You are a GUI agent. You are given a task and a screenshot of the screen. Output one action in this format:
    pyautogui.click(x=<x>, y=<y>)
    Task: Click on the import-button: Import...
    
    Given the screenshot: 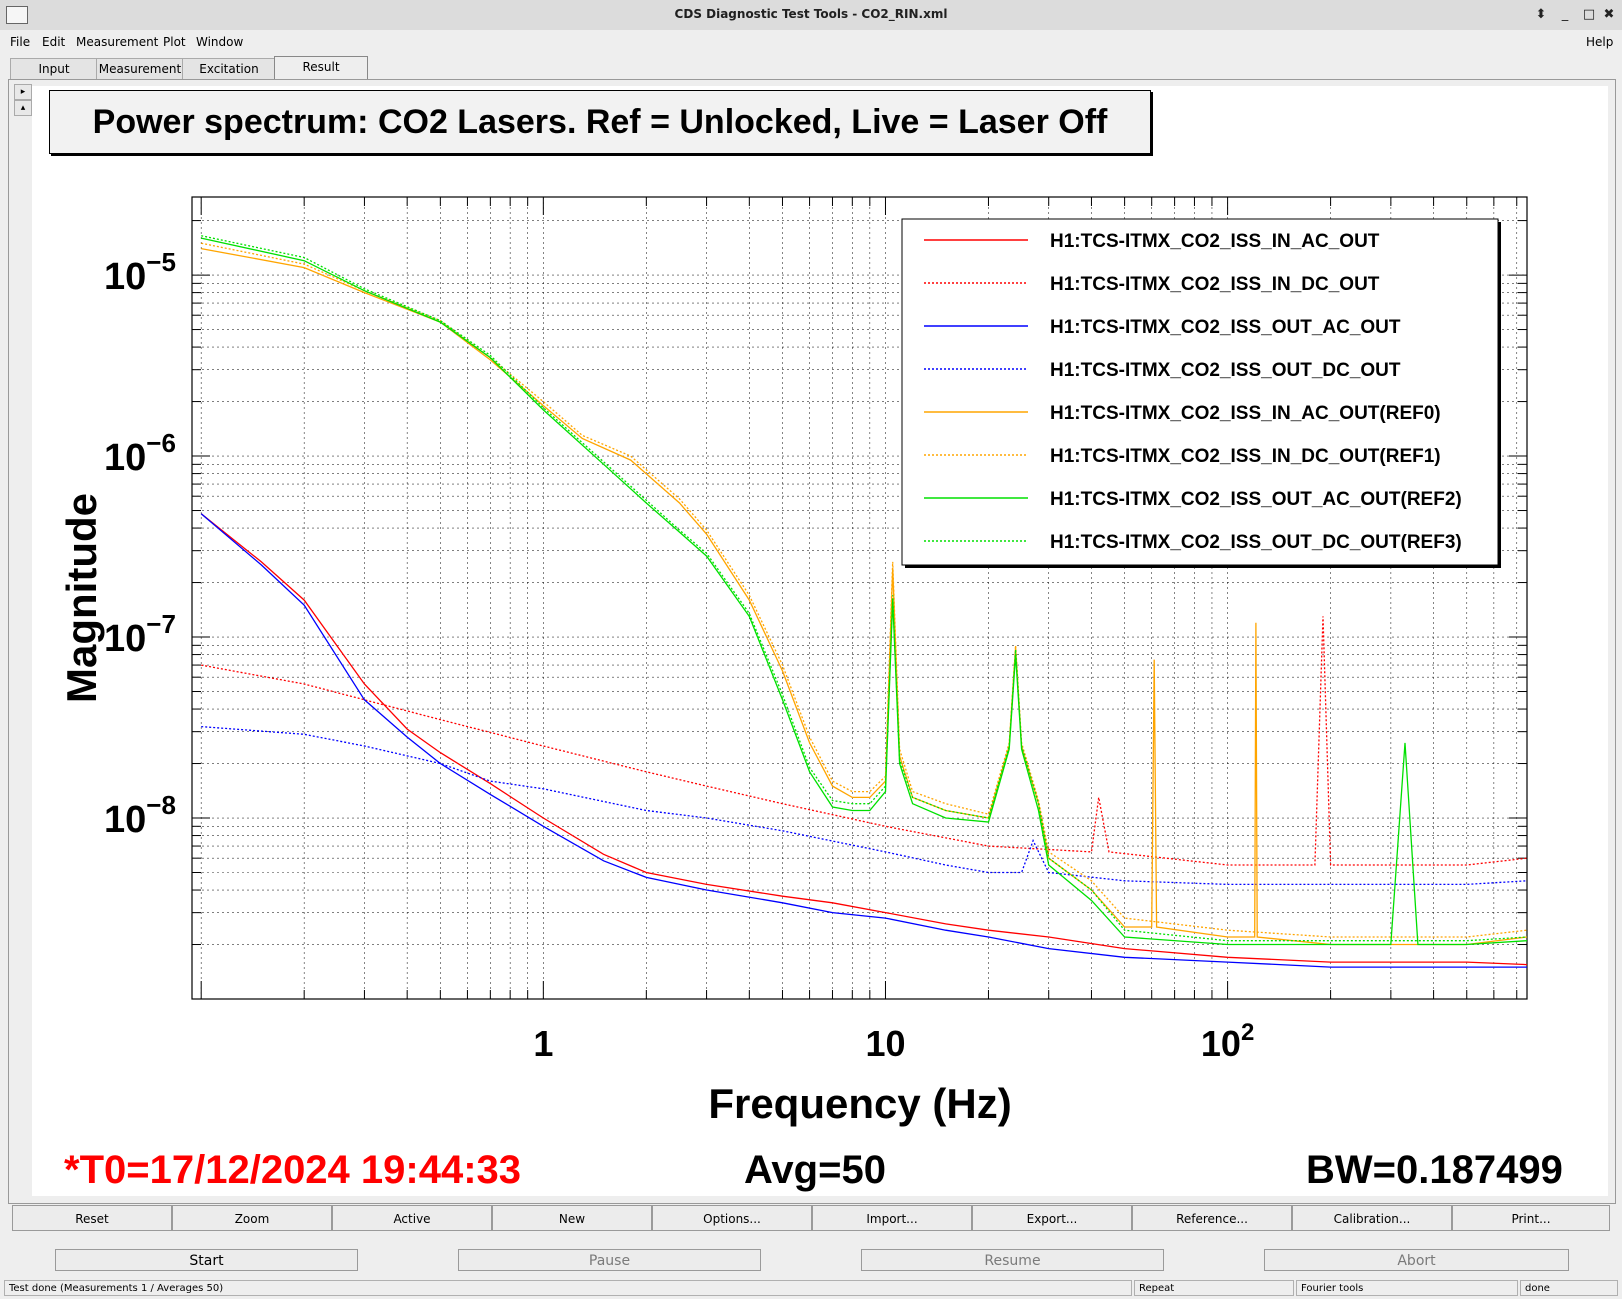 What is the action you would take?
    pyautogui.click(x=892, y=1218)
    